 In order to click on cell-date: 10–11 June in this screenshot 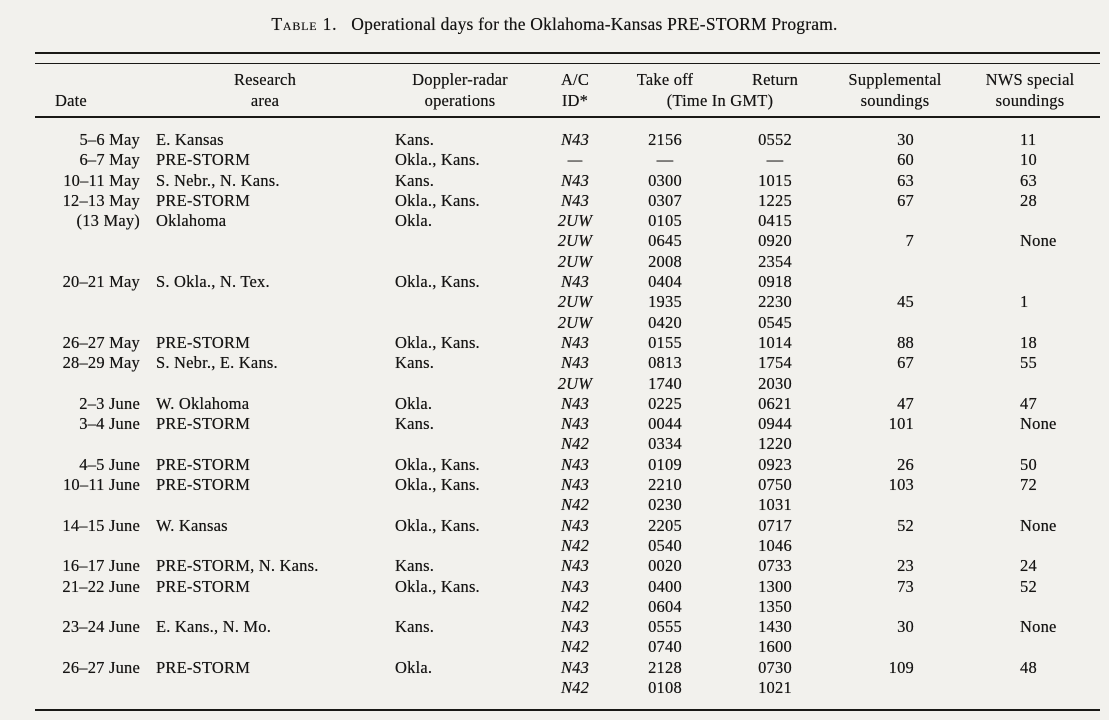, I will do `click(101, 485)`.